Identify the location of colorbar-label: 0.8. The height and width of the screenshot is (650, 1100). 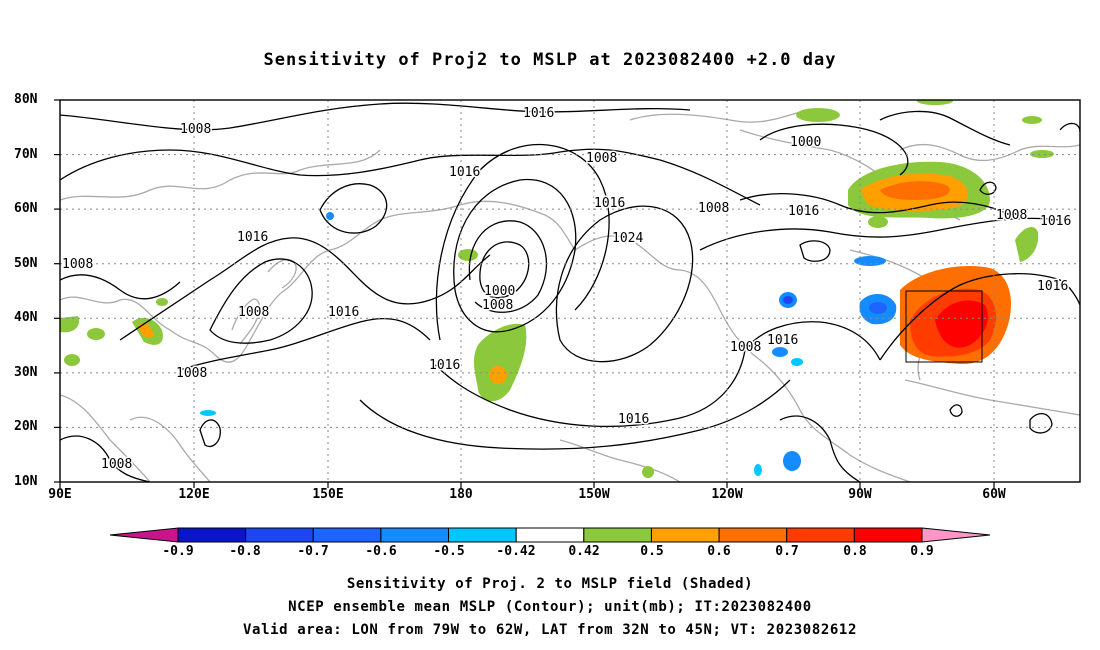
(855, 551).